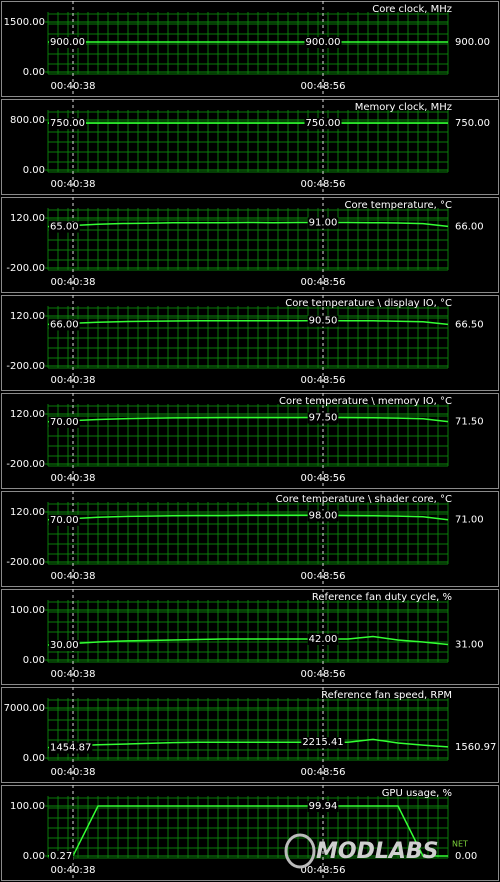  What do you see at coordinates (27, 120) in the screenshot?
I see `y-tick-label: 800.00` at bounding box center [27, 120].